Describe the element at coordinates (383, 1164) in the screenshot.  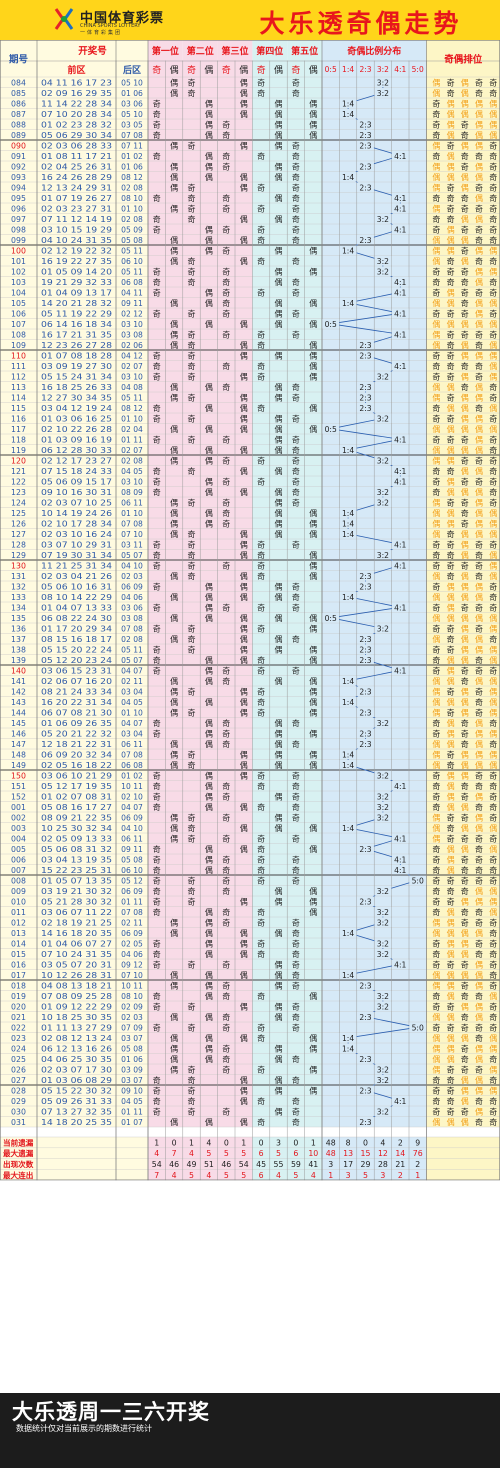
I see `stat-value: 28` at that location.